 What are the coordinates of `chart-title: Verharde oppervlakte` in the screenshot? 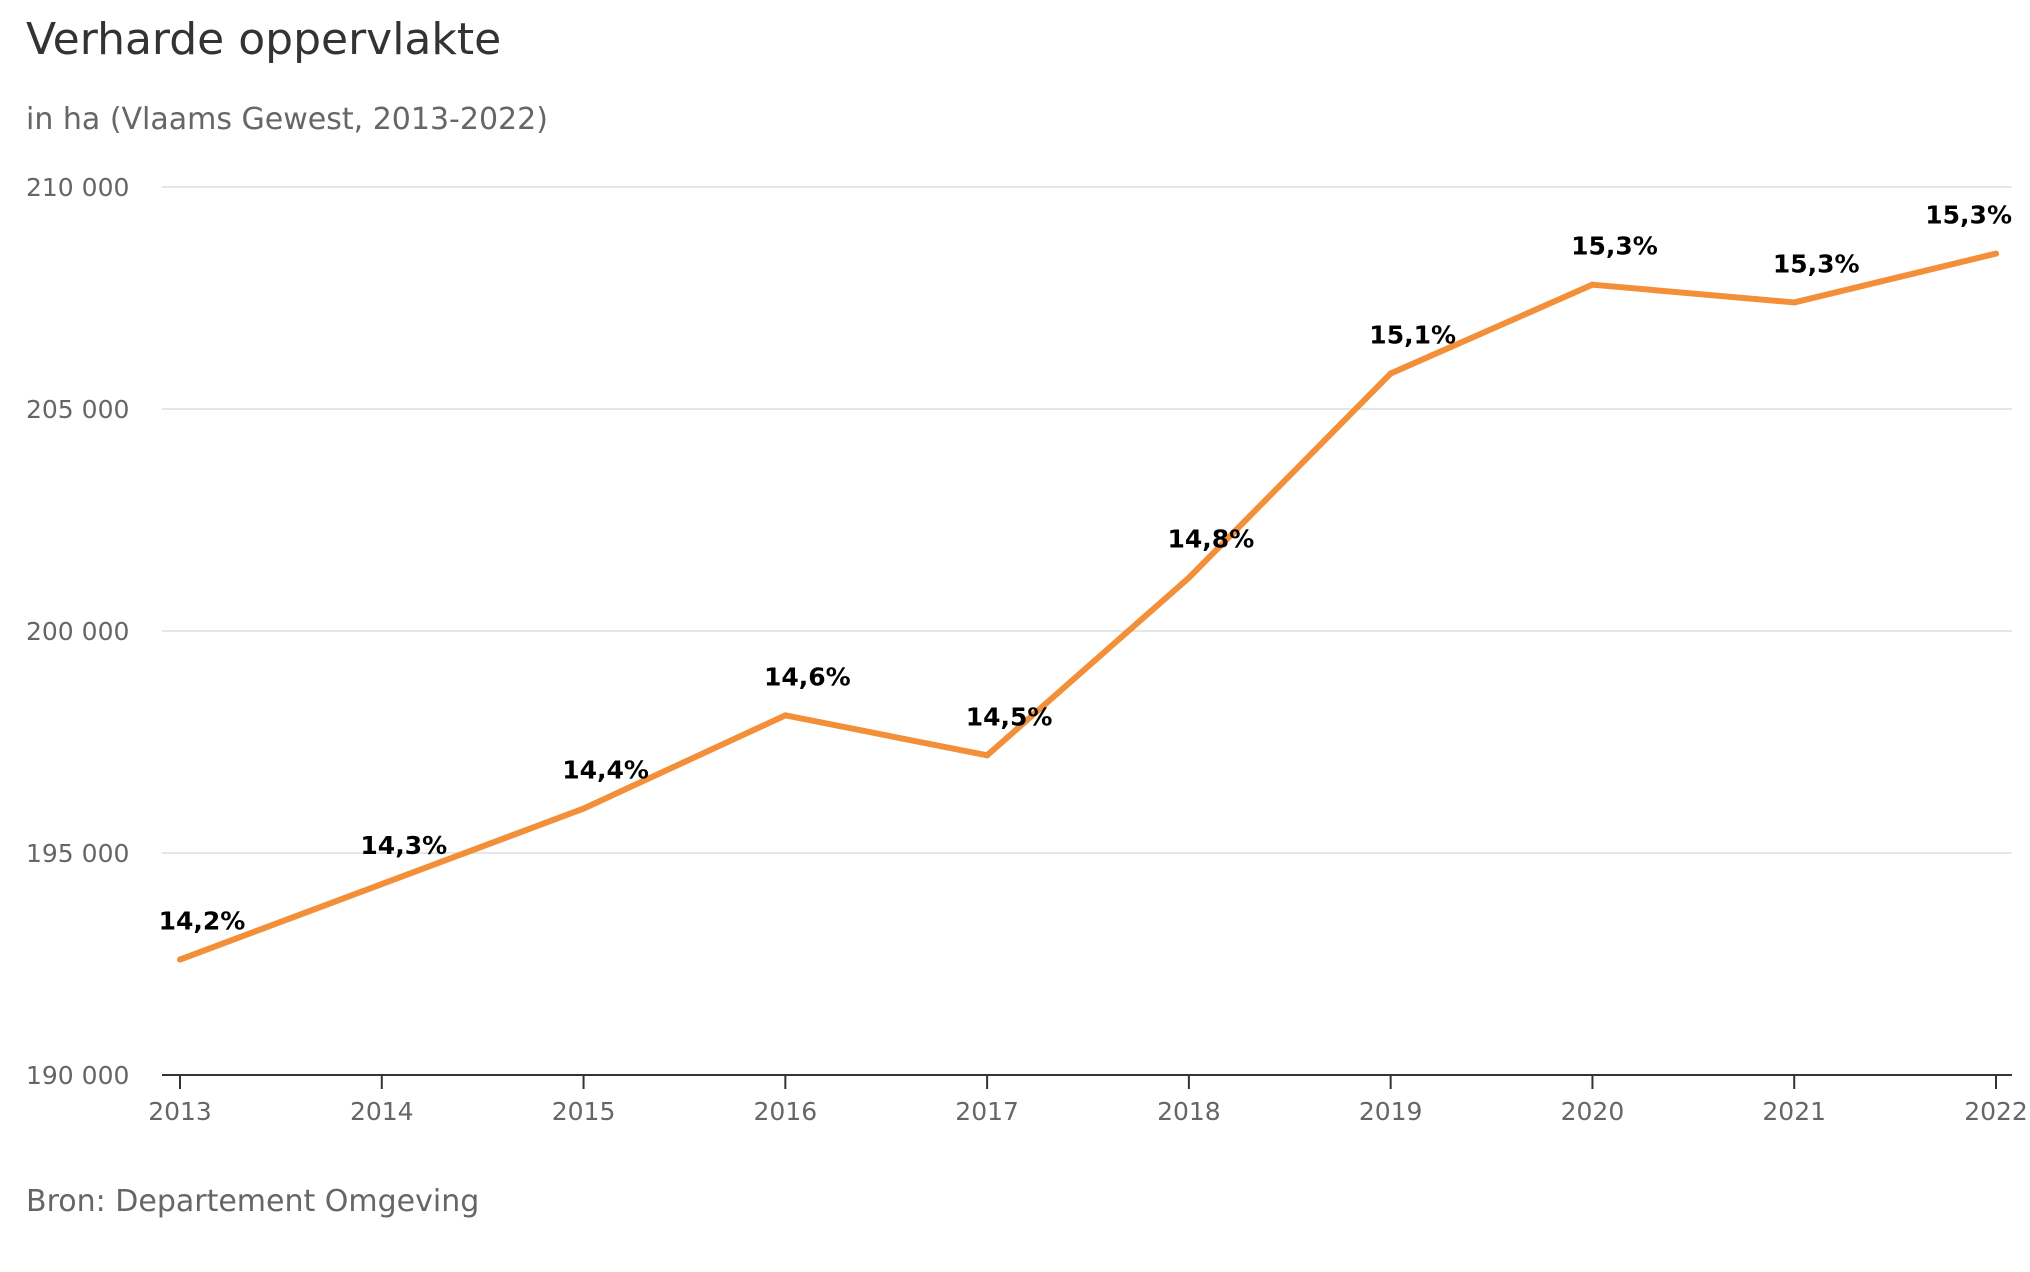 It's located at (264, 39).